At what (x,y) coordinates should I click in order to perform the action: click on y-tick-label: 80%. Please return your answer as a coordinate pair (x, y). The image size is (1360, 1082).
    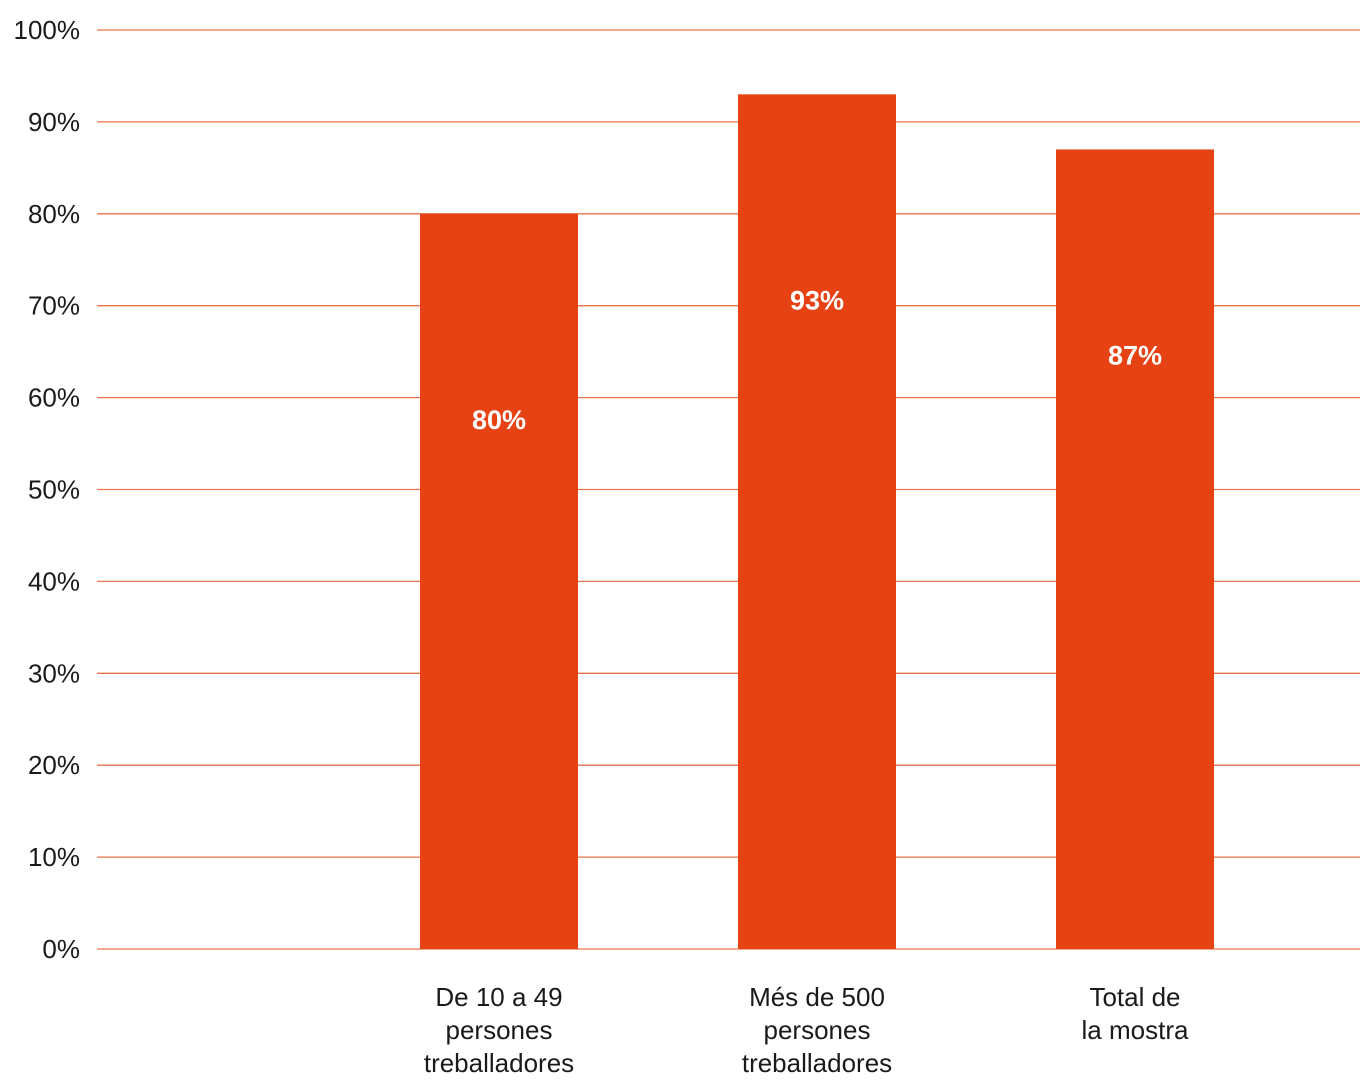
    Looking at the image, I should click on (54, 214).